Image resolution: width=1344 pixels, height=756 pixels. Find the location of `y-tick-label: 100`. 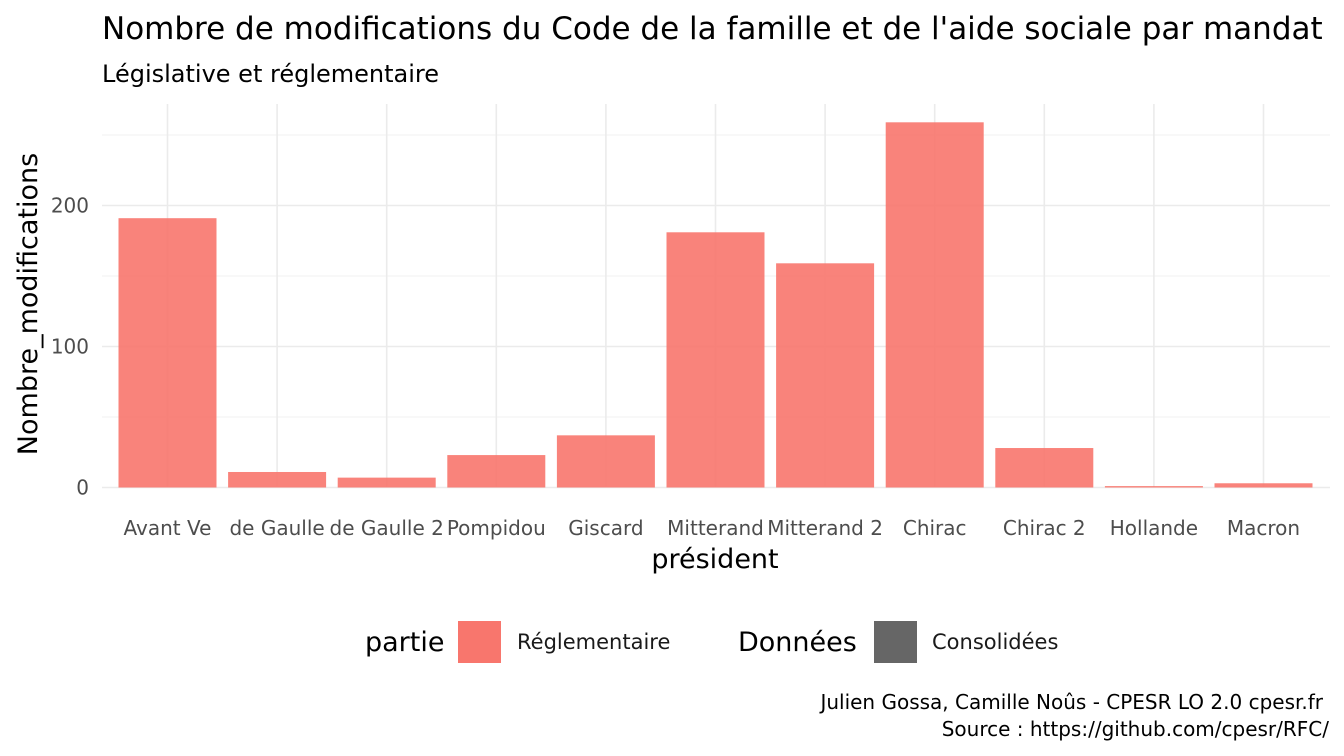

y-tick-label: 100 is located at coordinates (70, 347).